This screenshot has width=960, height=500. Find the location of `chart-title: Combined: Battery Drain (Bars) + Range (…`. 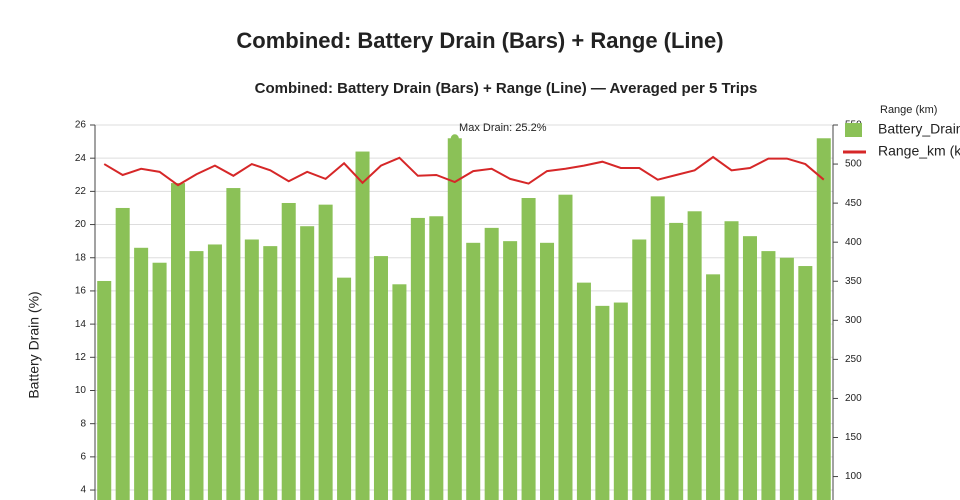

chart-title: Combined: Battery Drain (Bars) + Range (… is located at coordinates (479, 40).